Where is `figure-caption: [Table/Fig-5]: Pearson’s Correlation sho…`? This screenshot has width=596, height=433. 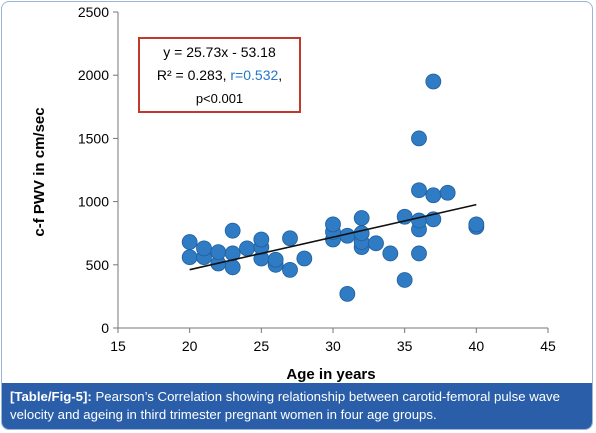 figure-caption: [Table/Fig-5]: Pearson’s Correlation sho… is located at coordinates (297, 406).